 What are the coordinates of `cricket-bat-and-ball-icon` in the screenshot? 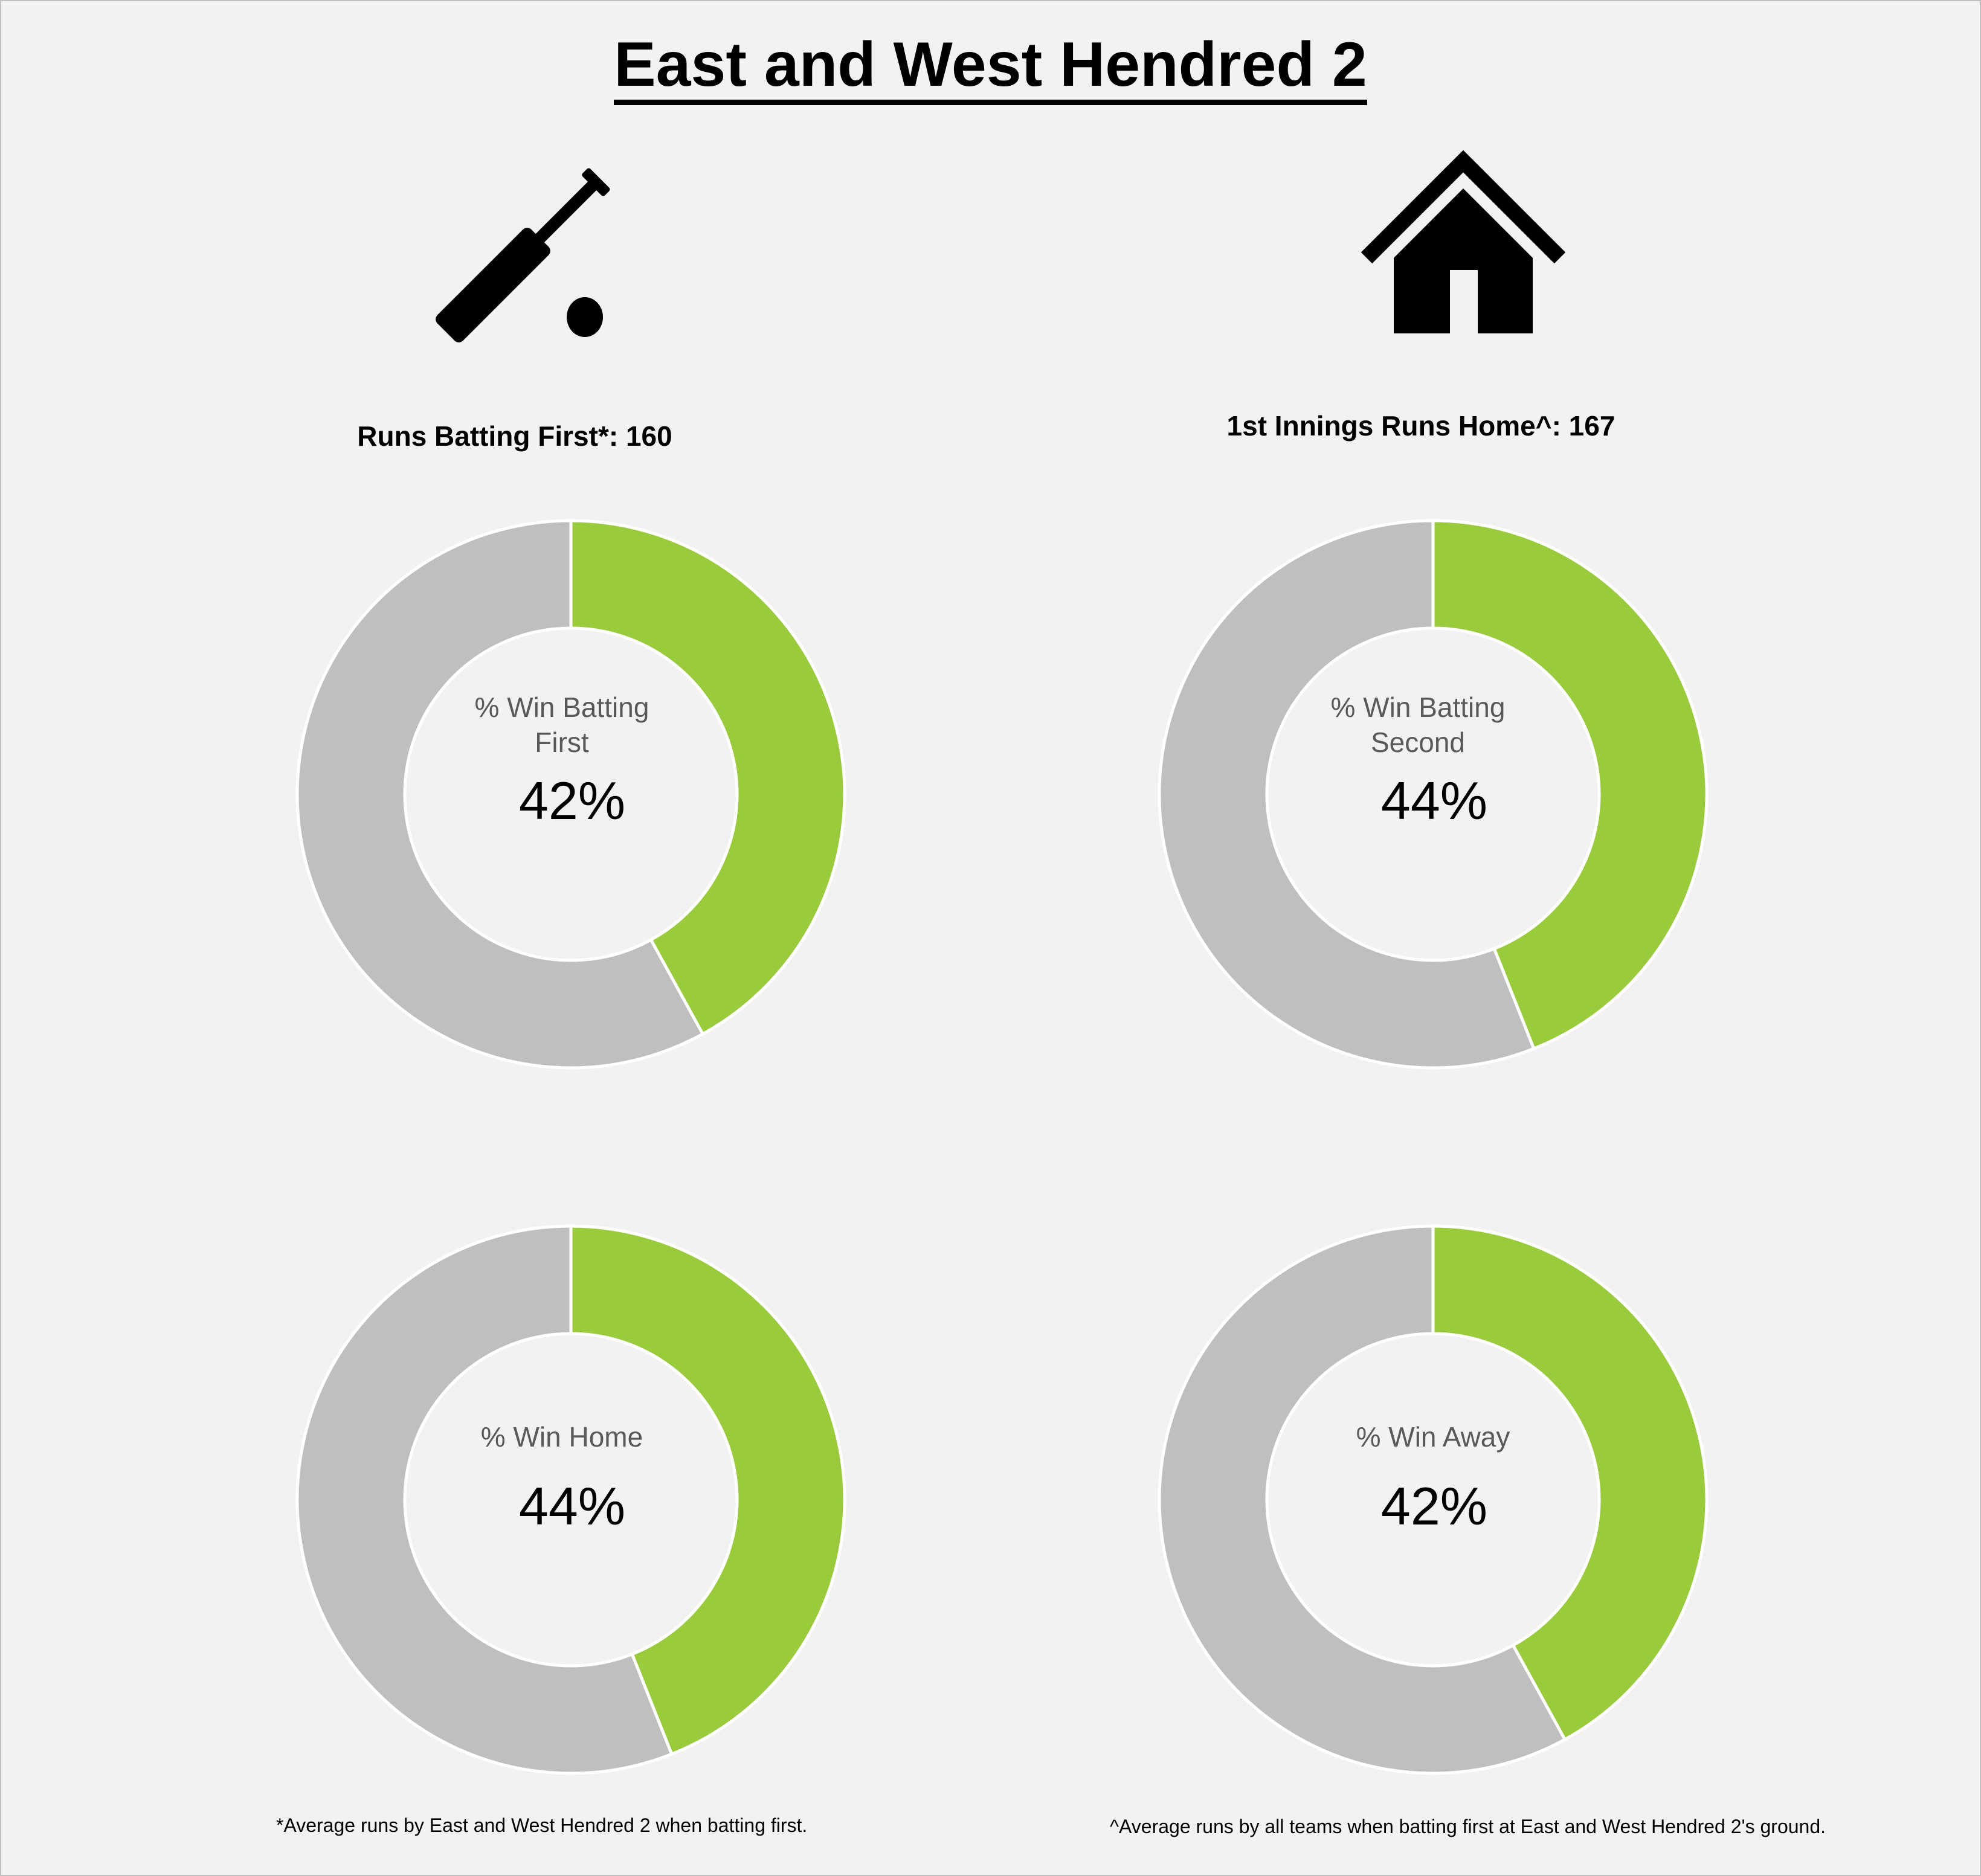 It's located at (533, 252).